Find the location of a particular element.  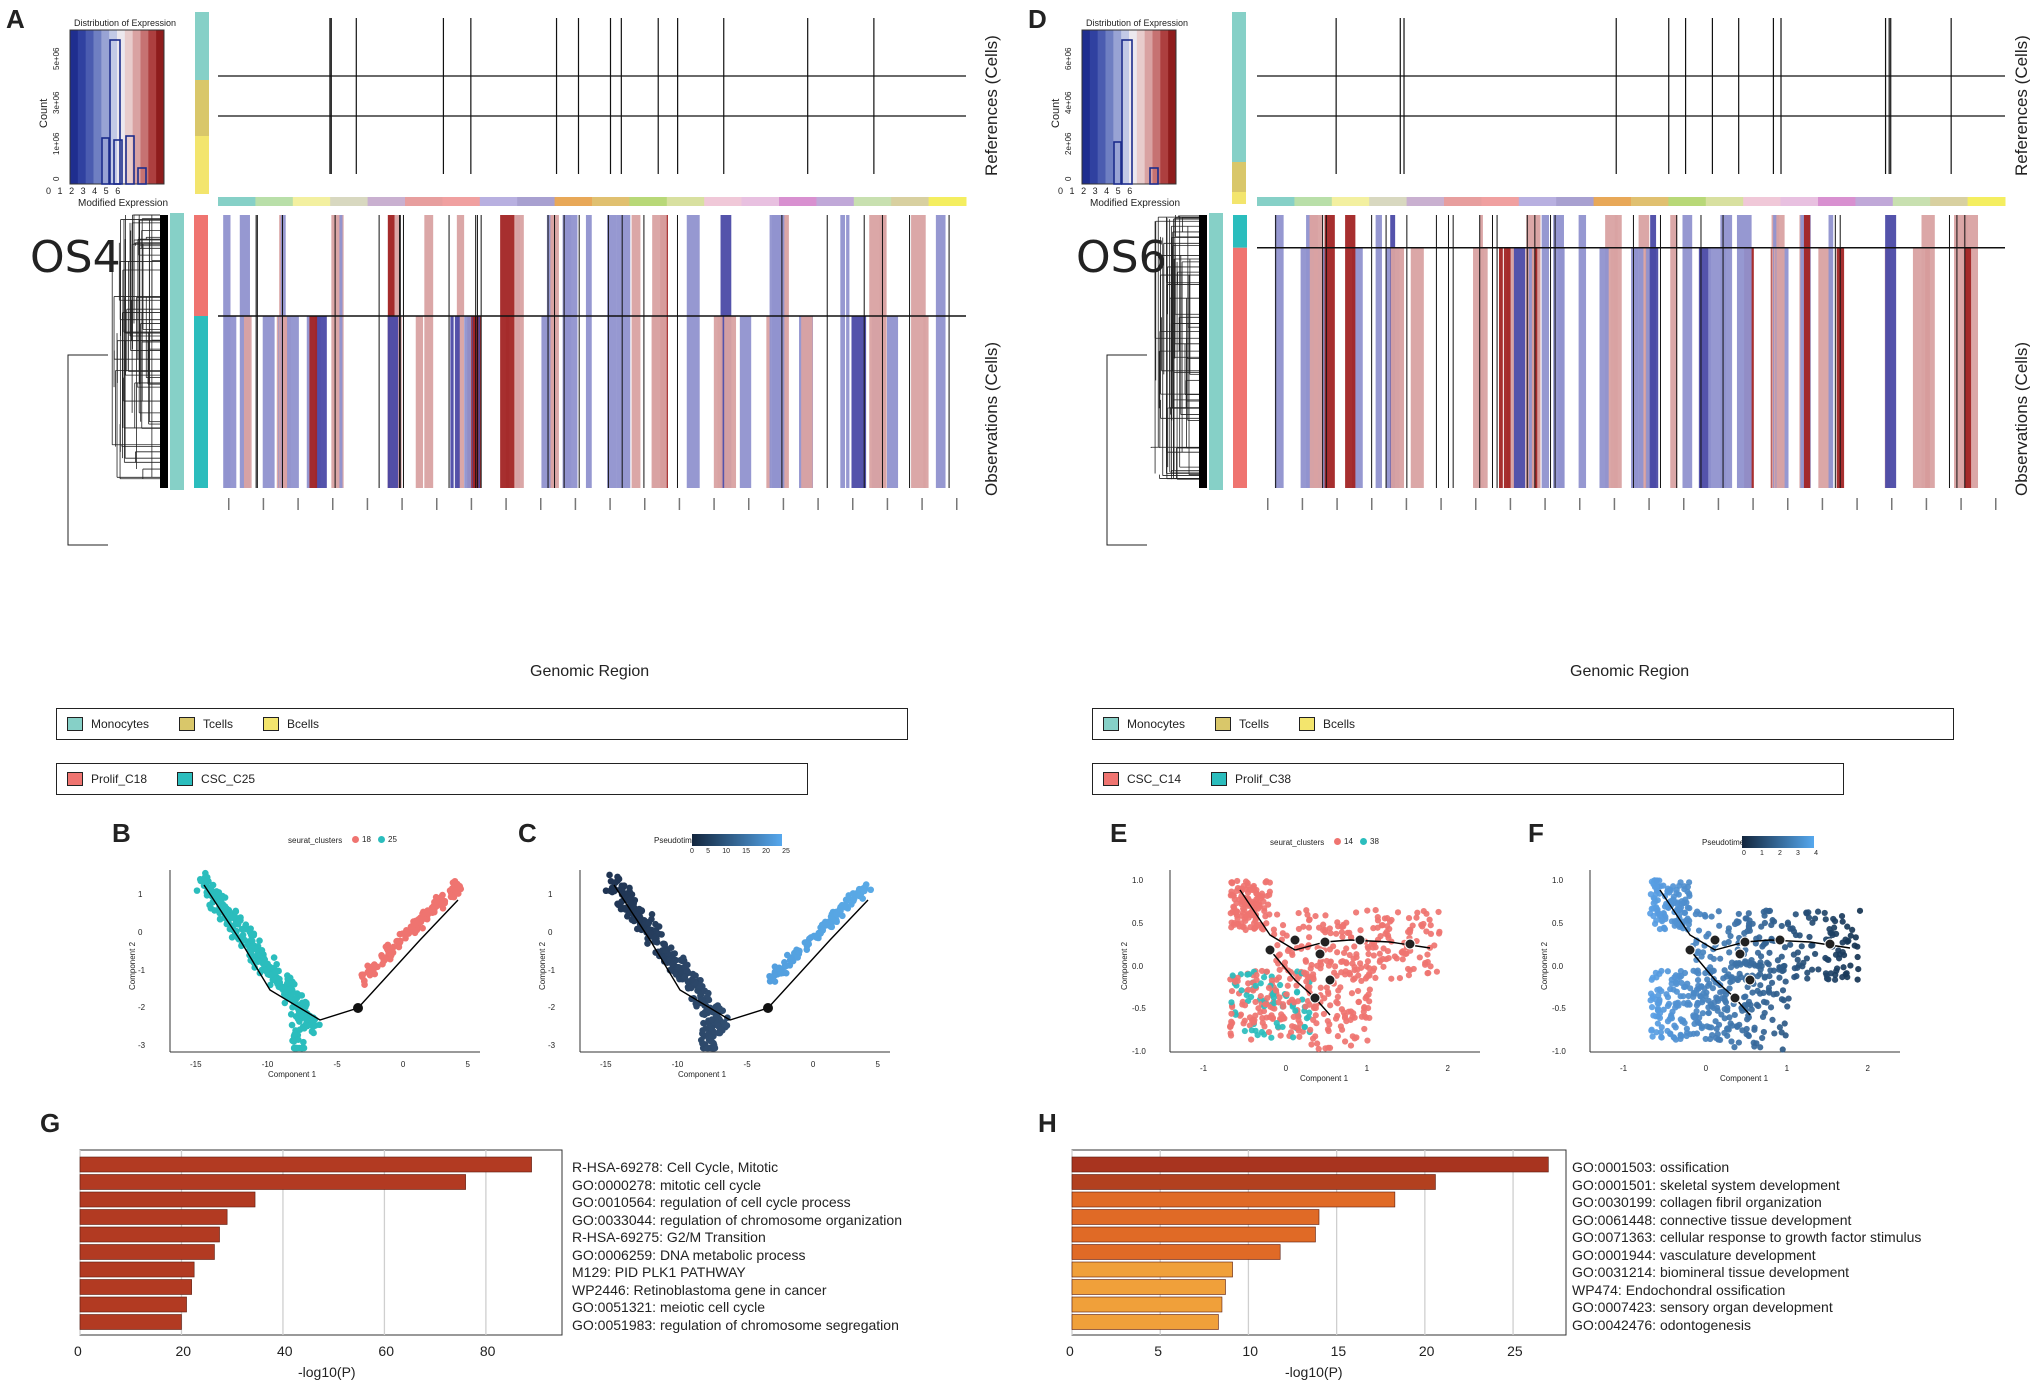

legend-item: CSC_C25 is located at coordinates (216, 779).